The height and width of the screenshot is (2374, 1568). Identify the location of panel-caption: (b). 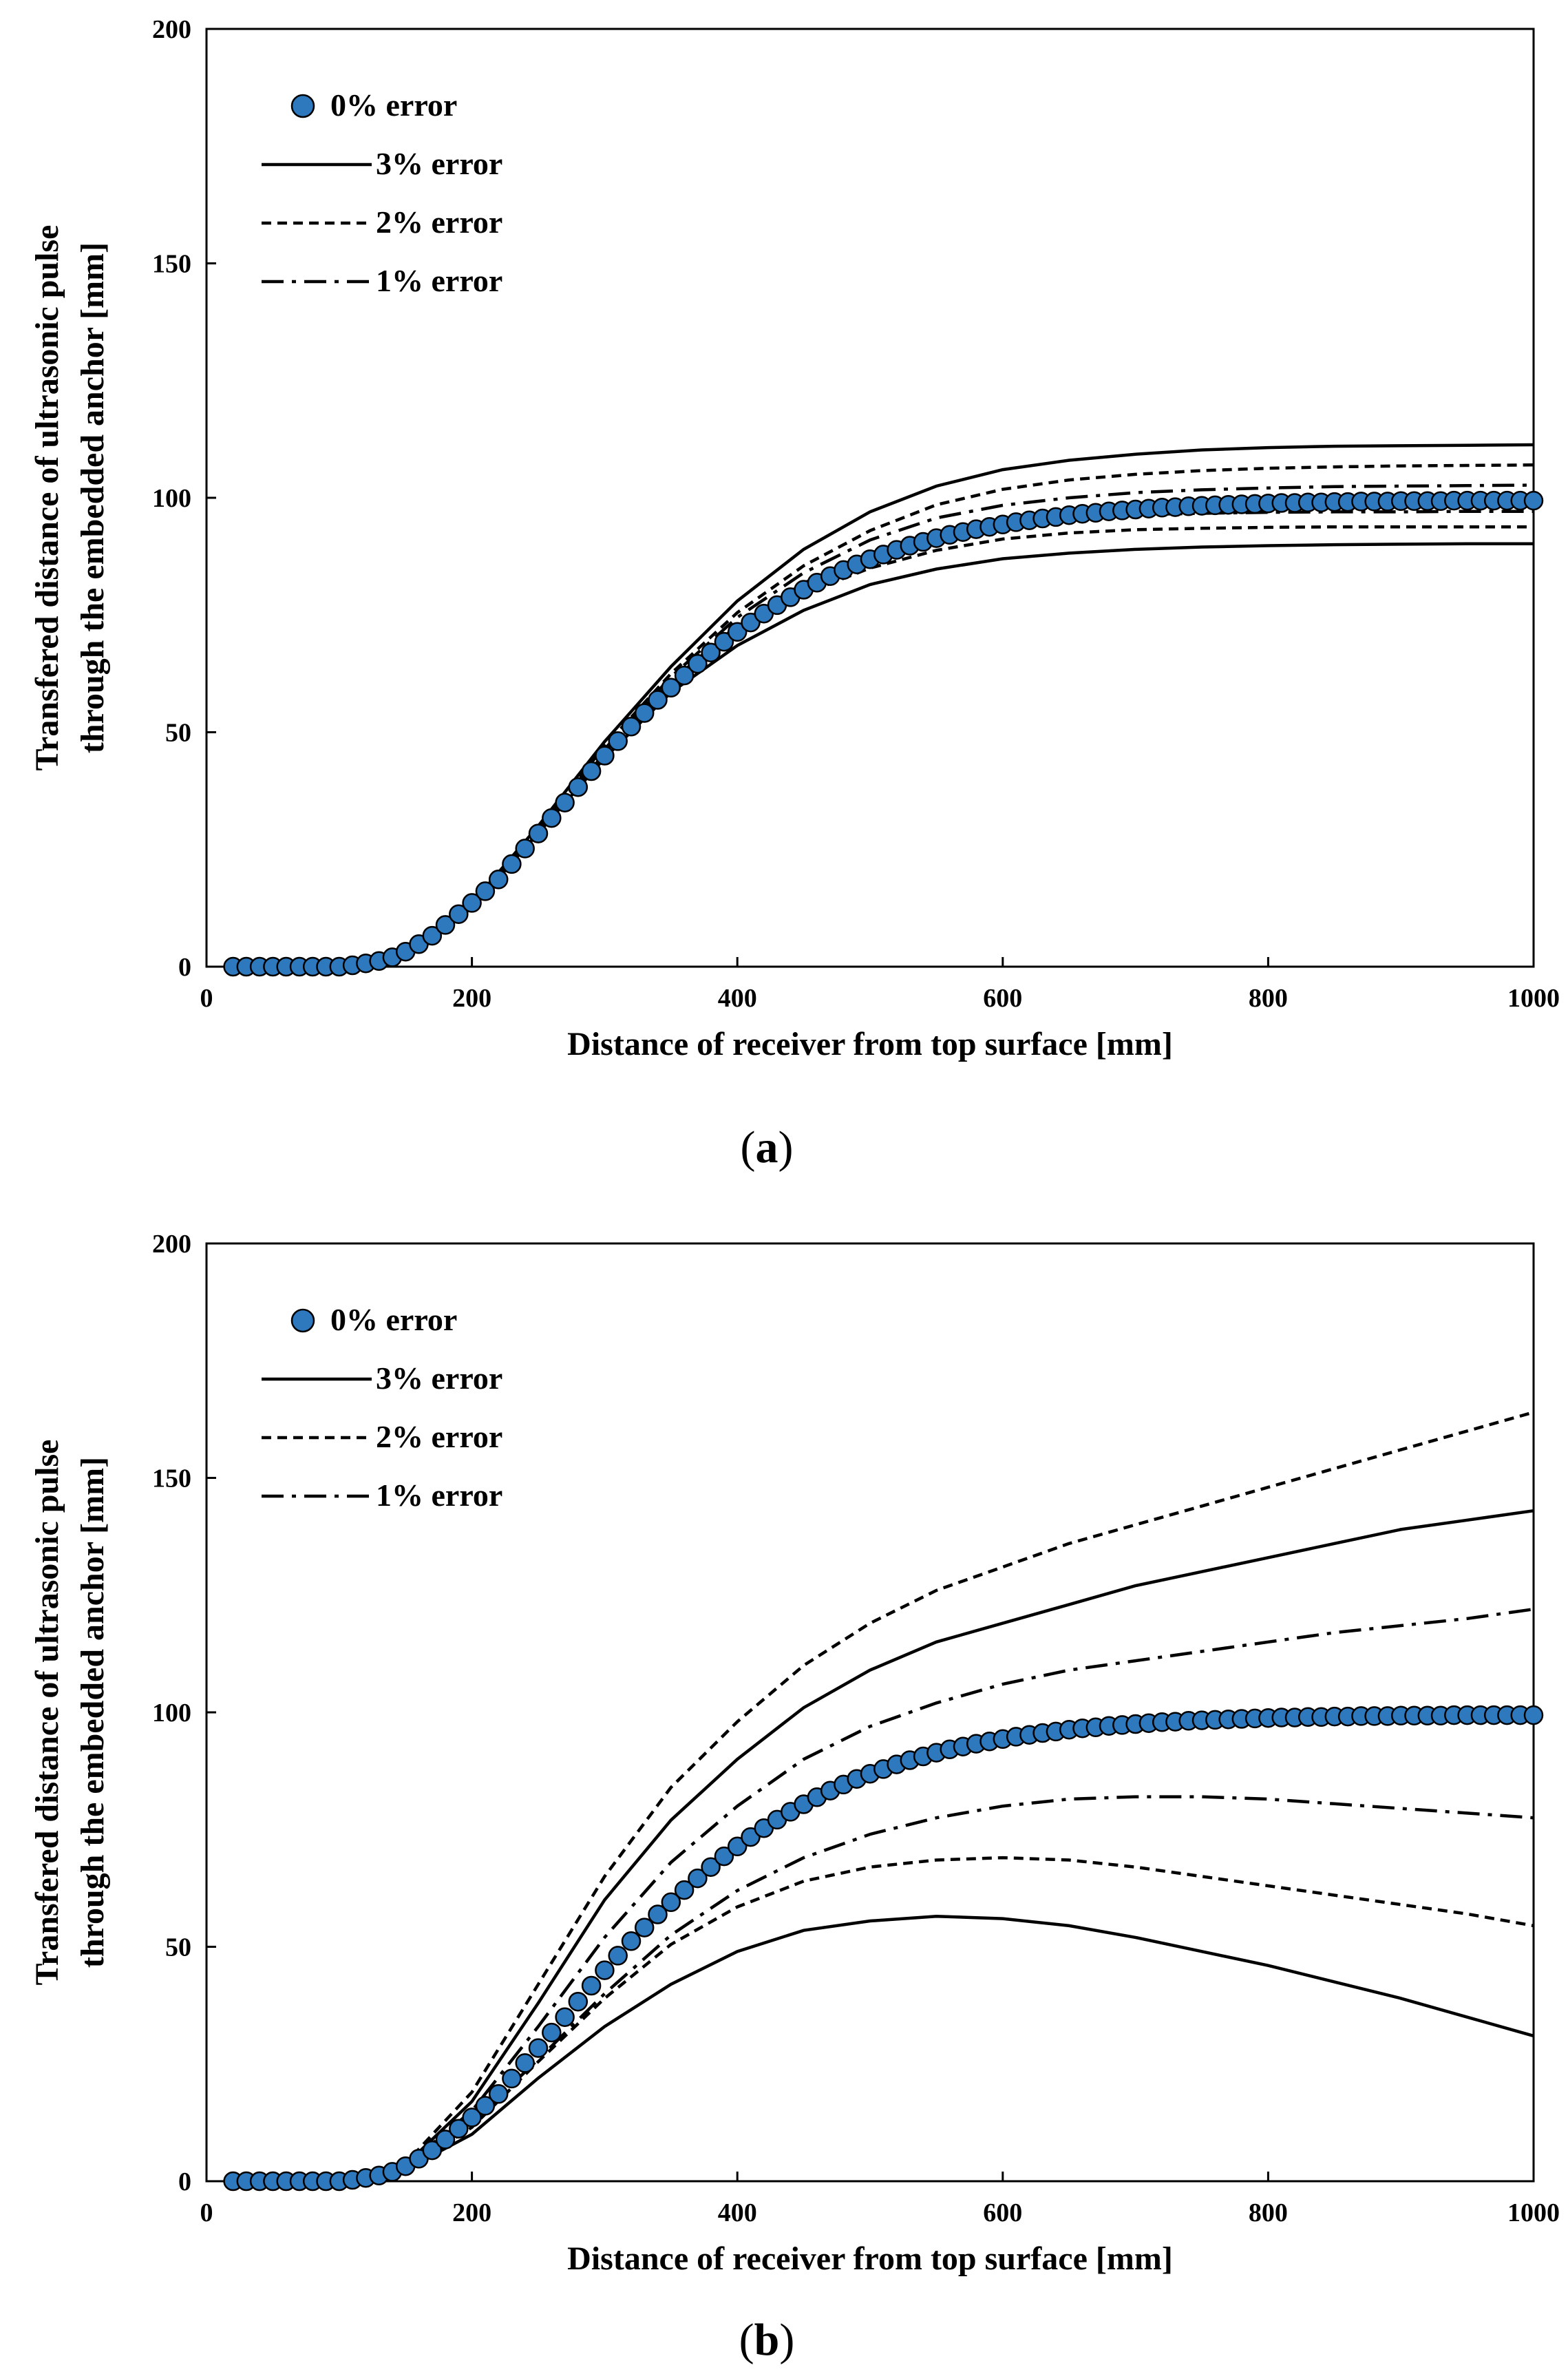
(767, 2340).